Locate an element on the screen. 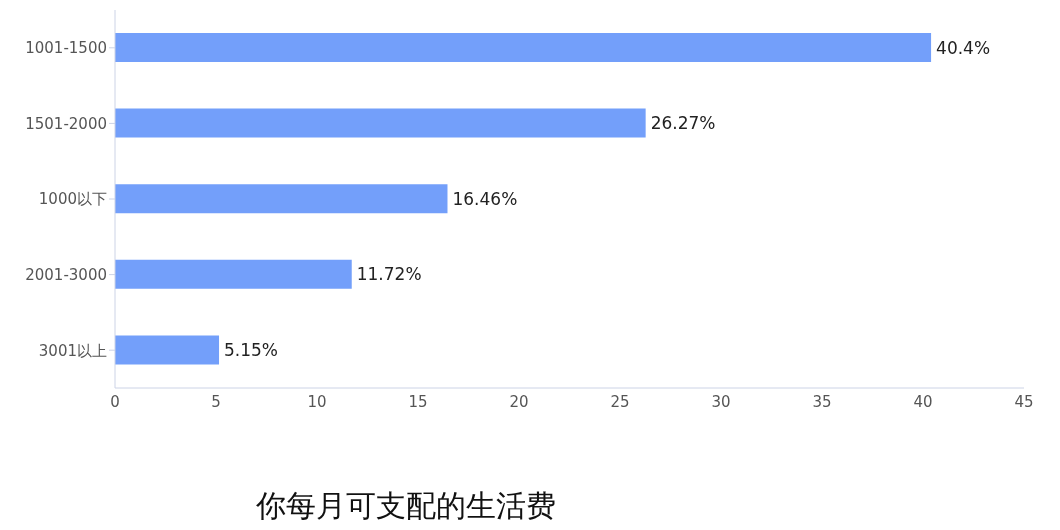 Image resolution: width=1060 pixels, height=530 pixels. x-tick-label: 45 is located at coordinates (1024, 401).